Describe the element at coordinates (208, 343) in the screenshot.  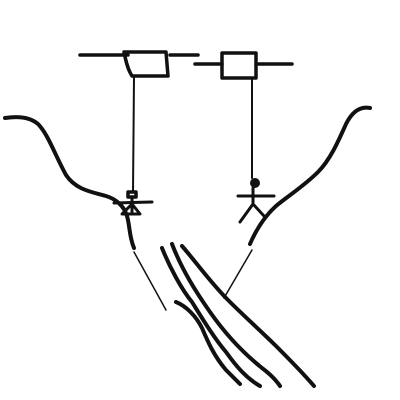
I see `crevasse-line-lower-left` at that location.